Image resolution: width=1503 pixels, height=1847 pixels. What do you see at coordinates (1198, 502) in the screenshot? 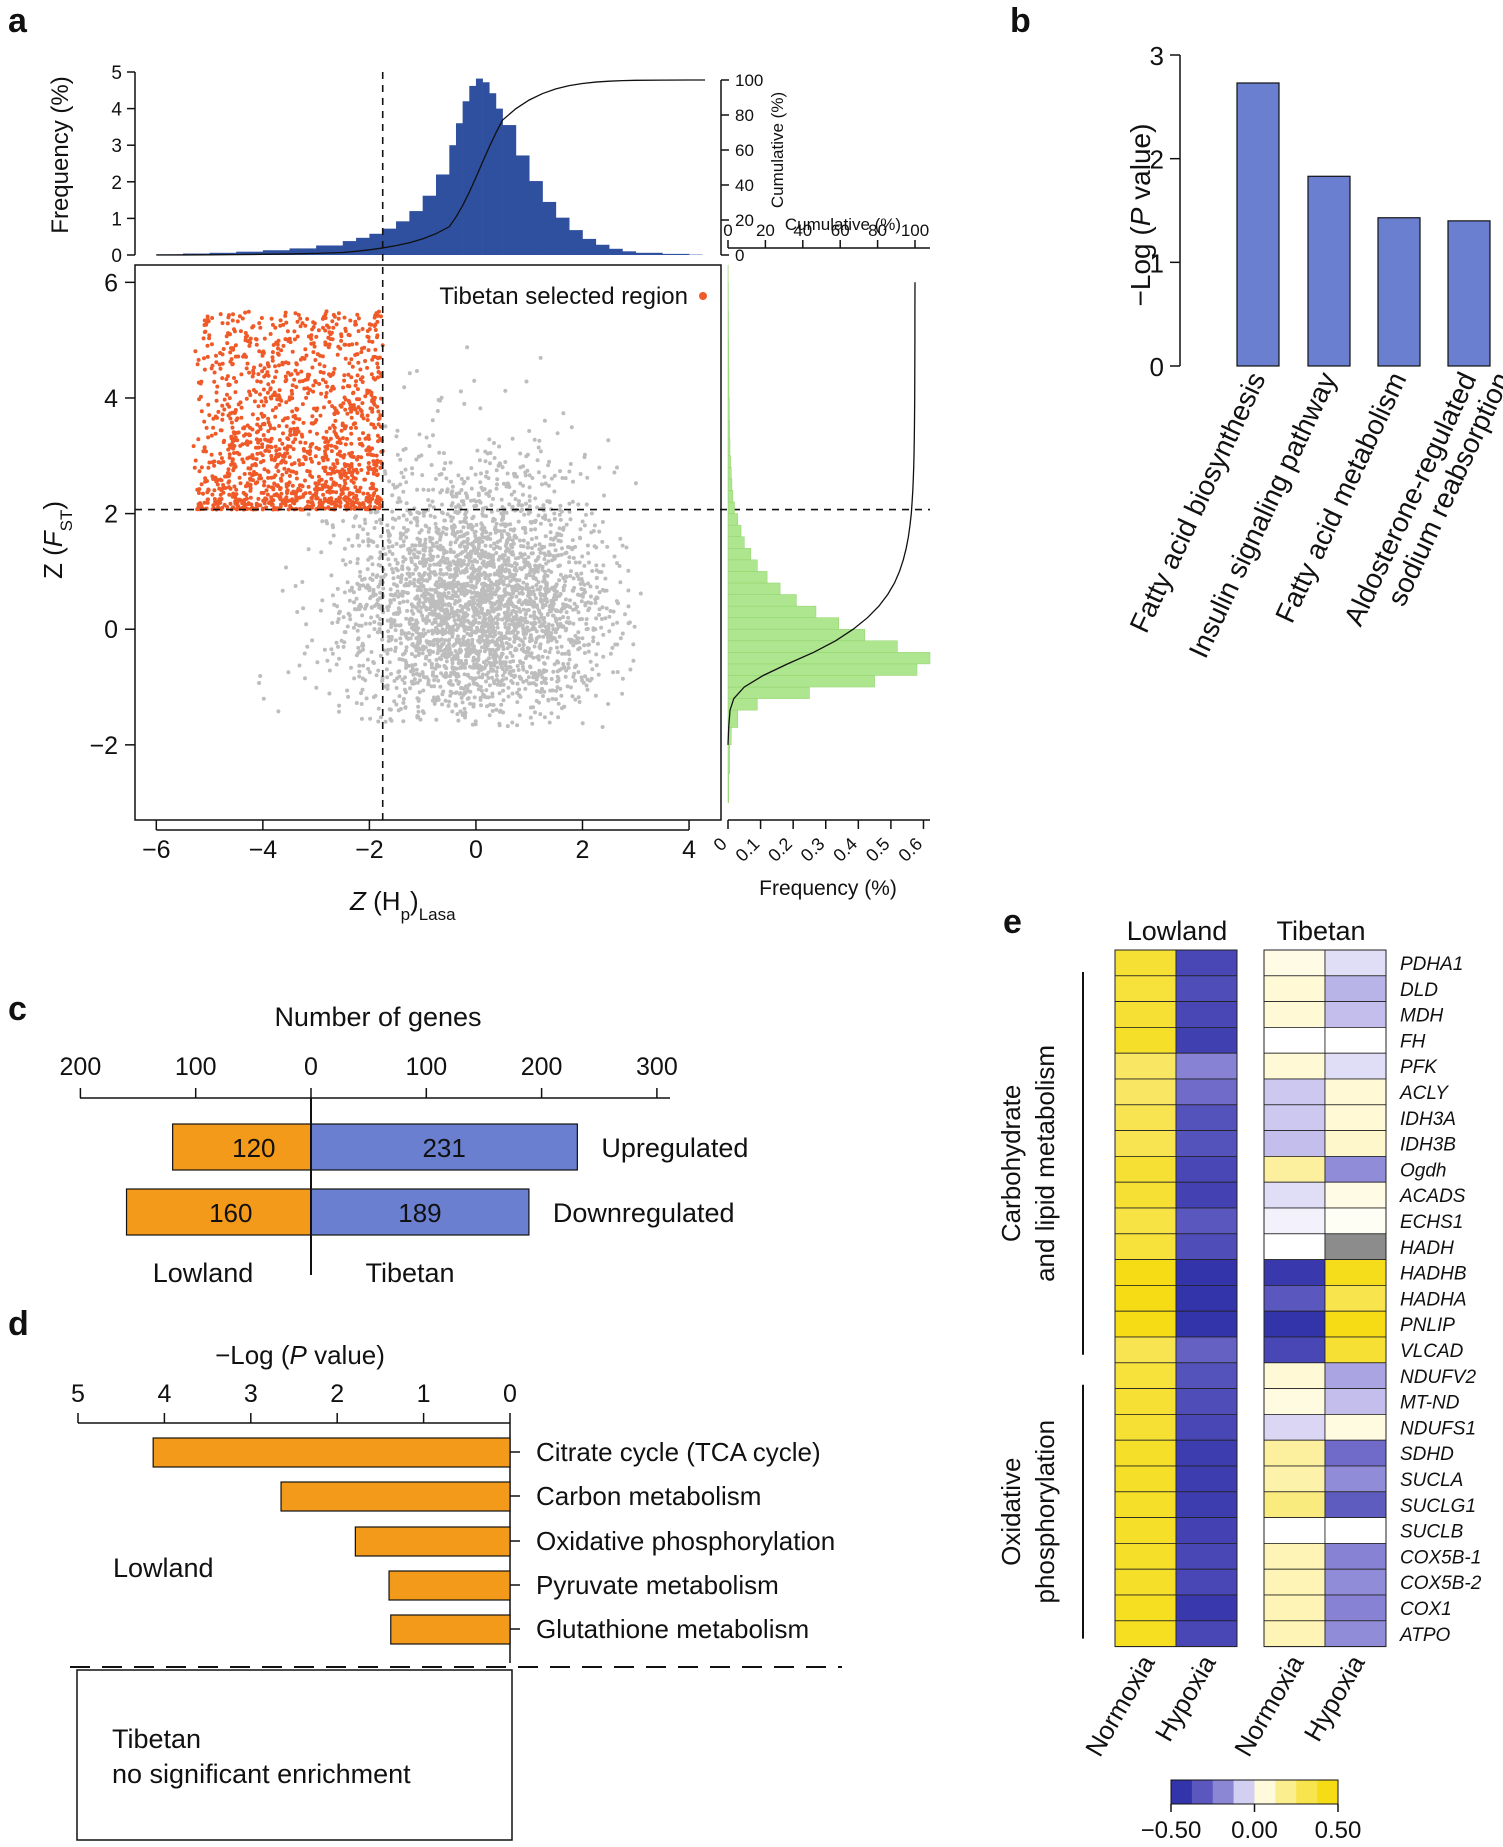
I see `b-category-label: Fatty acid biosynthesis` at bounding box center [1198, 502].